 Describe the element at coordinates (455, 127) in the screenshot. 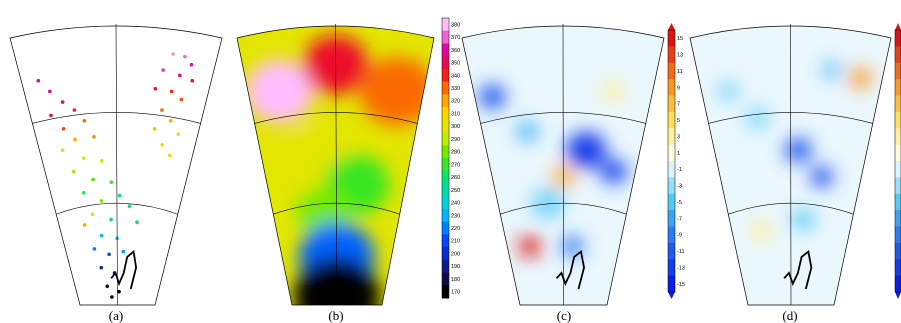

I see `colorbar-tick-label: 300` at that location.